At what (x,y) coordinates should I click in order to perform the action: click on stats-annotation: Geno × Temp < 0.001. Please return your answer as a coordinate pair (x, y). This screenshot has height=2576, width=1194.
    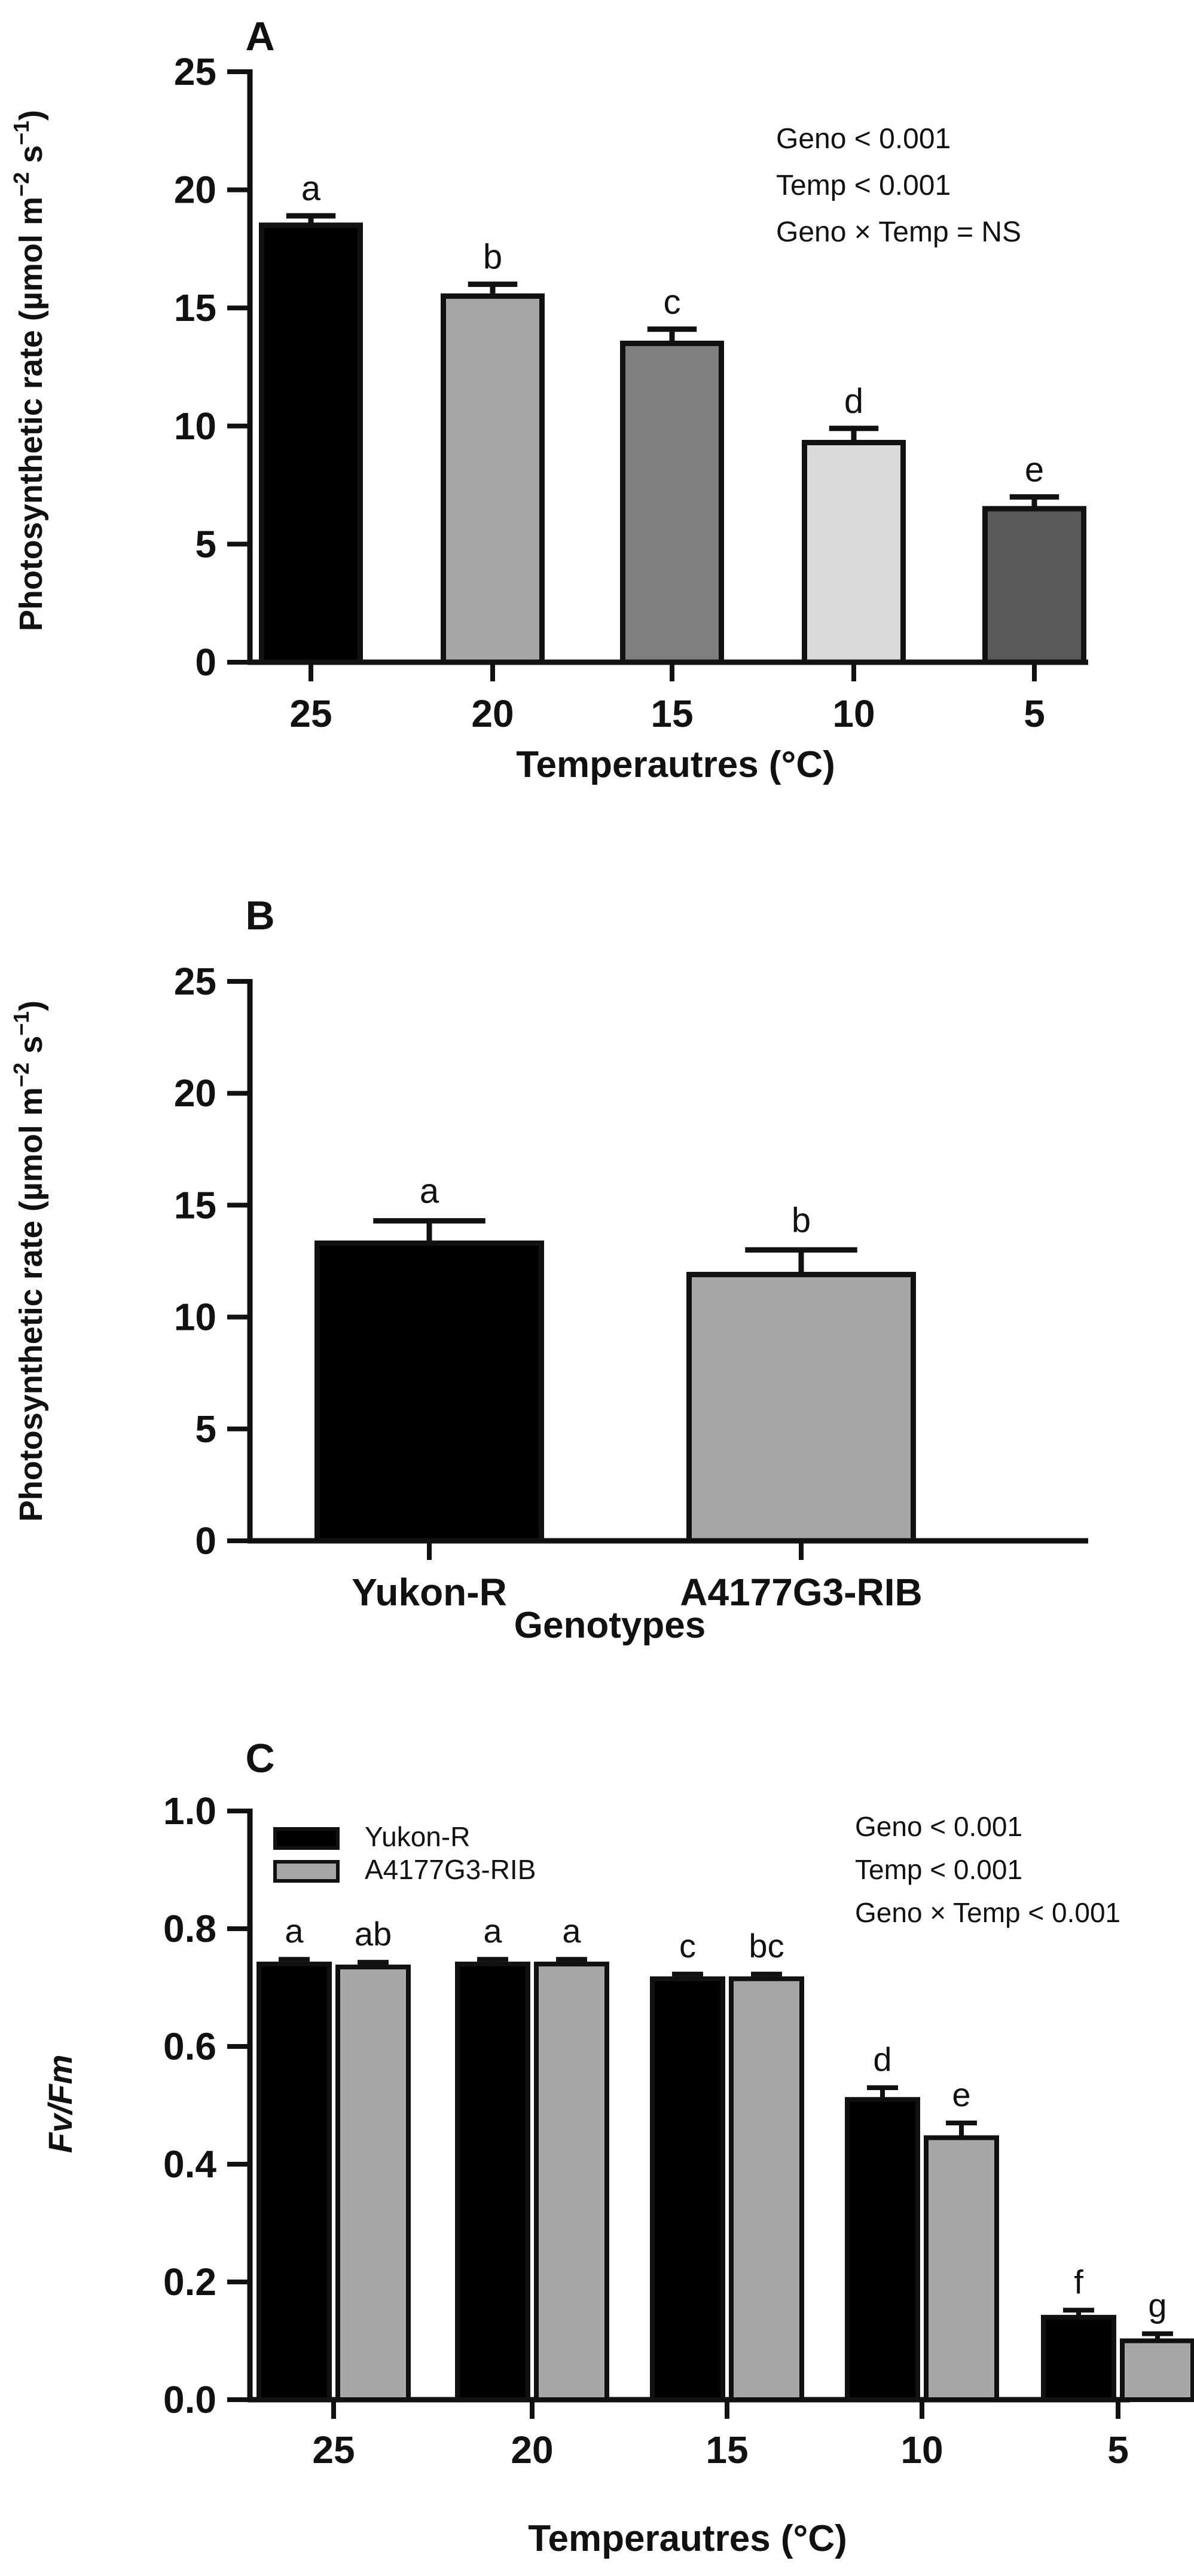
    Looking at the image, I should click on (987, 1912).